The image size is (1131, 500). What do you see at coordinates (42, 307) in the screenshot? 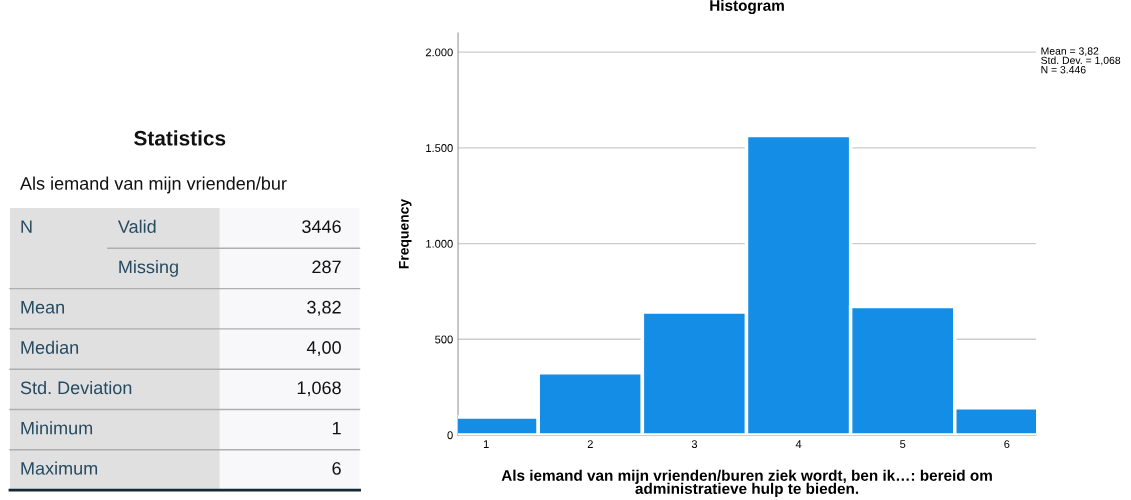
I see `category-label: Mean` at bounding box center [42, 307].